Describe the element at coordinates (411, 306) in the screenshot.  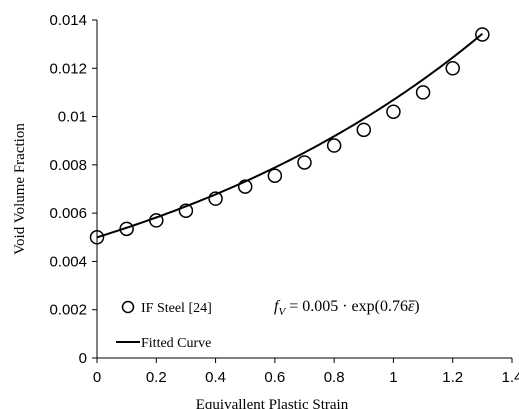
I see `formula-epsilon: ε` at that location.